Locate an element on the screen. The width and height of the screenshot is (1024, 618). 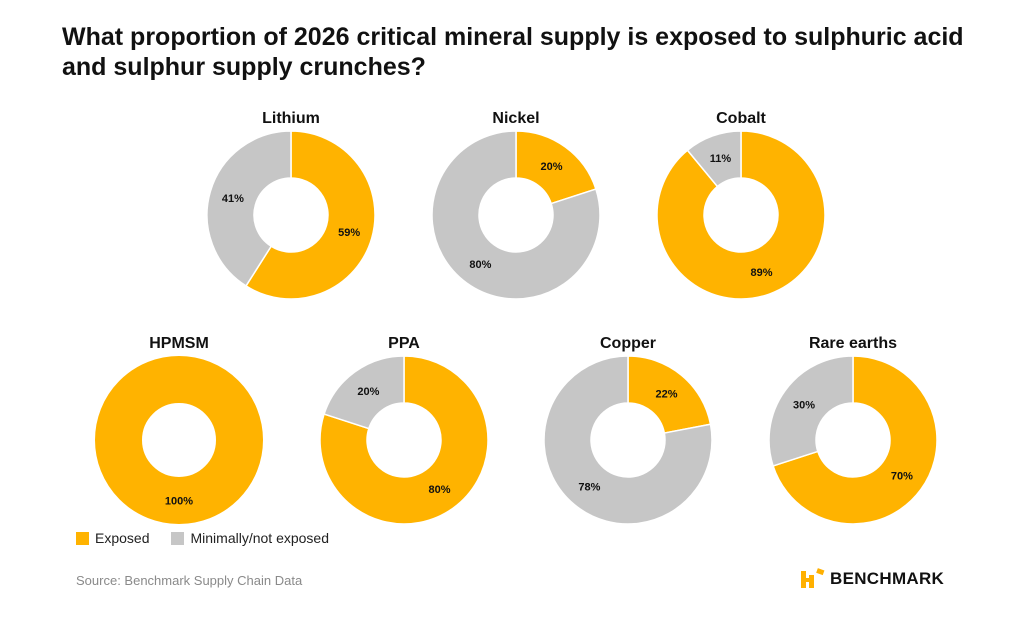
donut-hpmsm: HPMSM 100% is located at coordinates (179, 429).